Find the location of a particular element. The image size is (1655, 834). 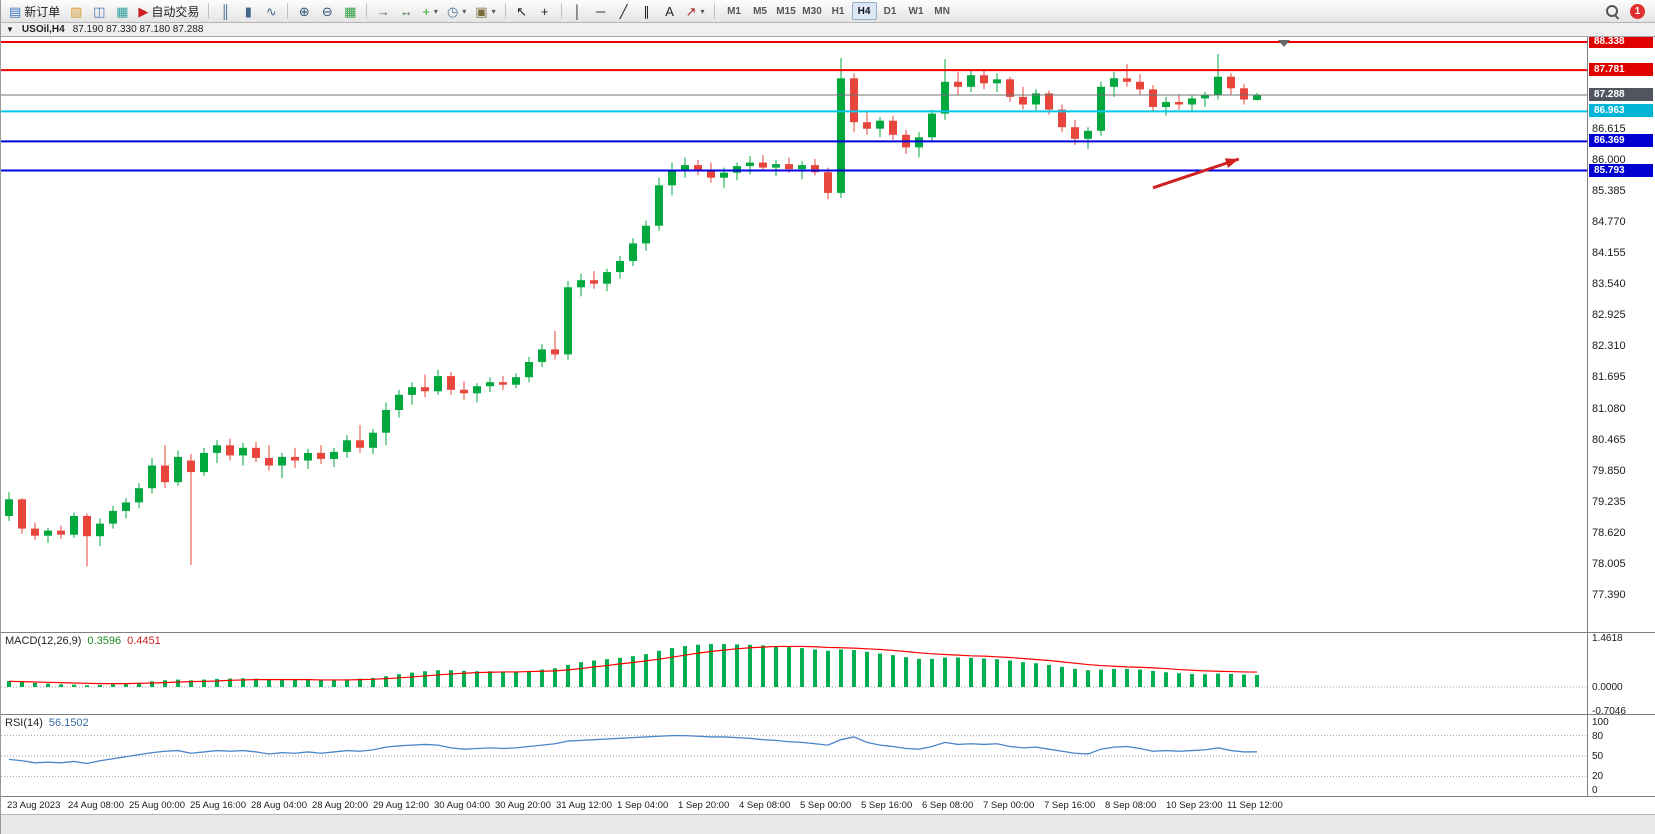

time-axis-label: 23 Aug 2023 is located at coordinates (34, 805).